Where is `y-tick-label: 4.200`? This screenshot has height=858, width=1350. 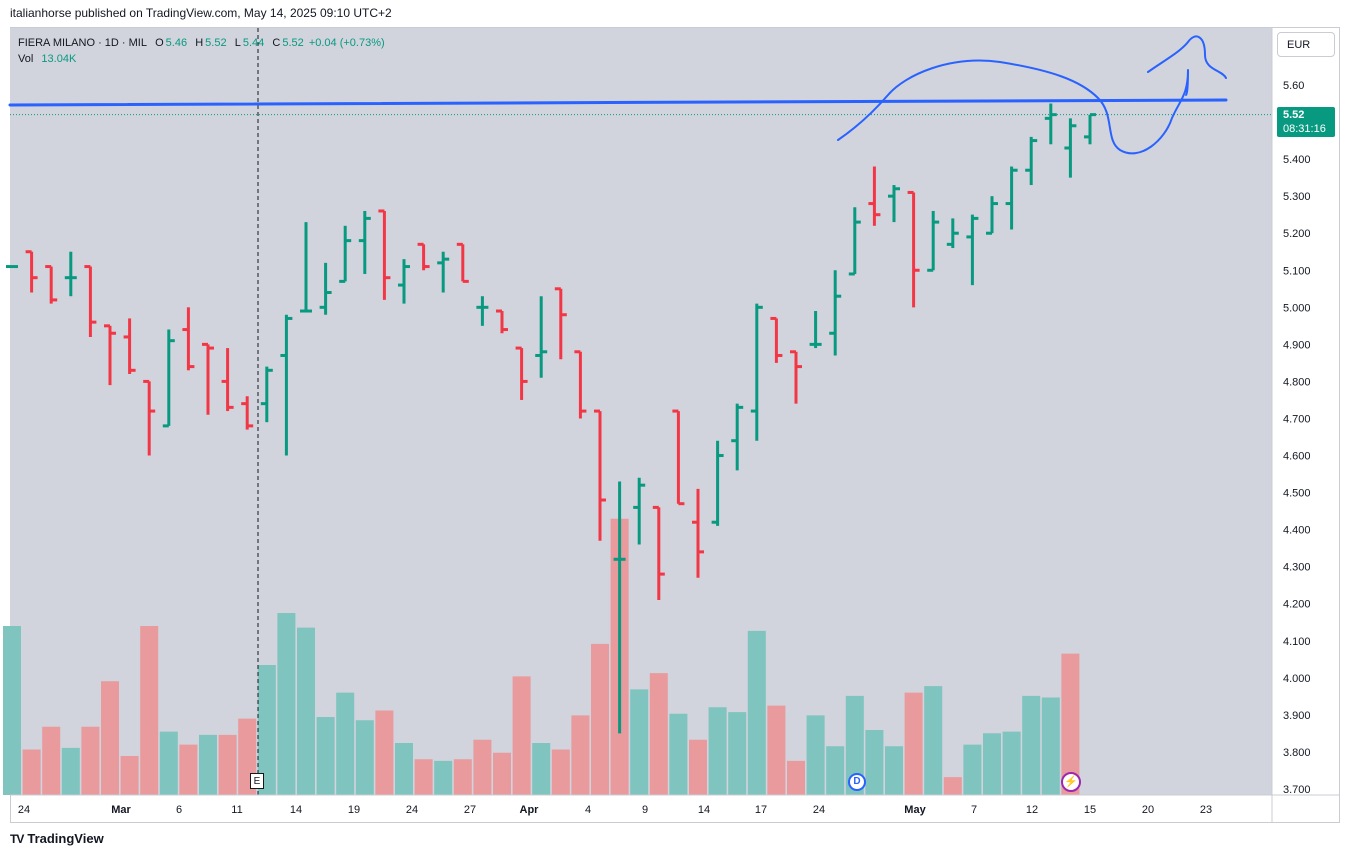 y-tick-label: 4.200 is located at coordinates (1297, 605).